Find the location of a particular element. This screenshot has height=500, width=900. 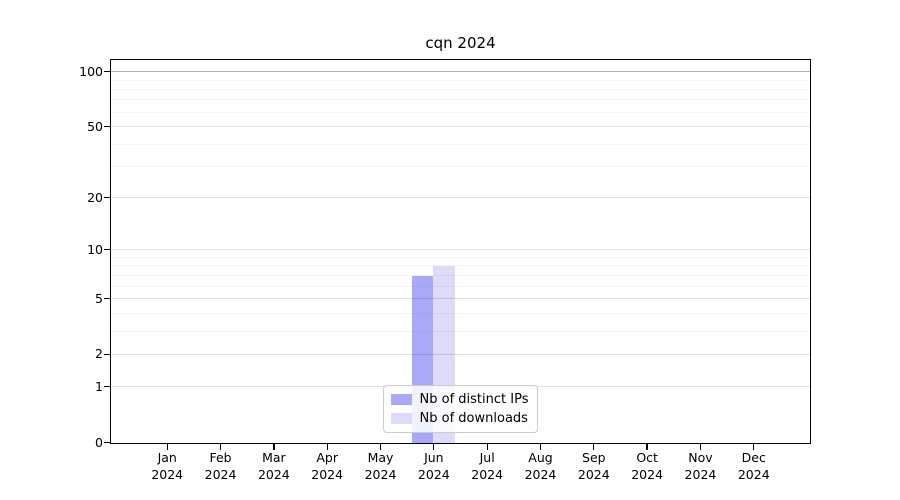

x-axis-tick-label-aug: Aug 2024 is located at coordinates (540, 466).